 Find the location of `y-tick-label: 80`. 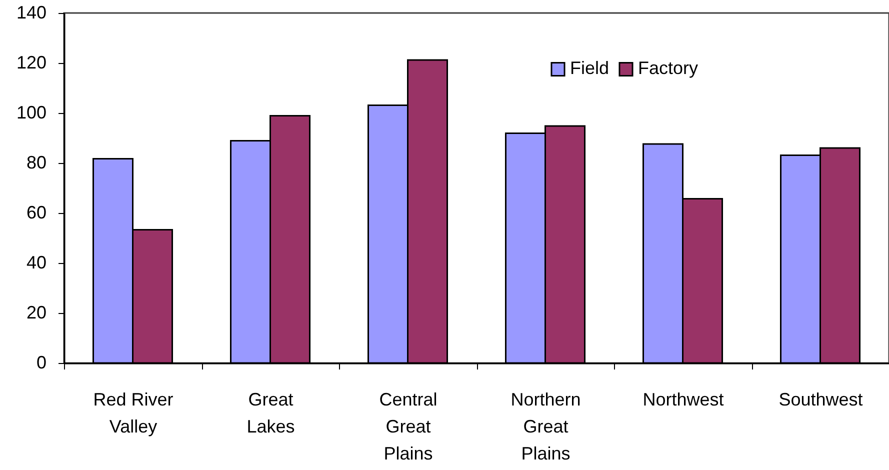

y-tick-label: 80 is located at coordinates (36, 162).